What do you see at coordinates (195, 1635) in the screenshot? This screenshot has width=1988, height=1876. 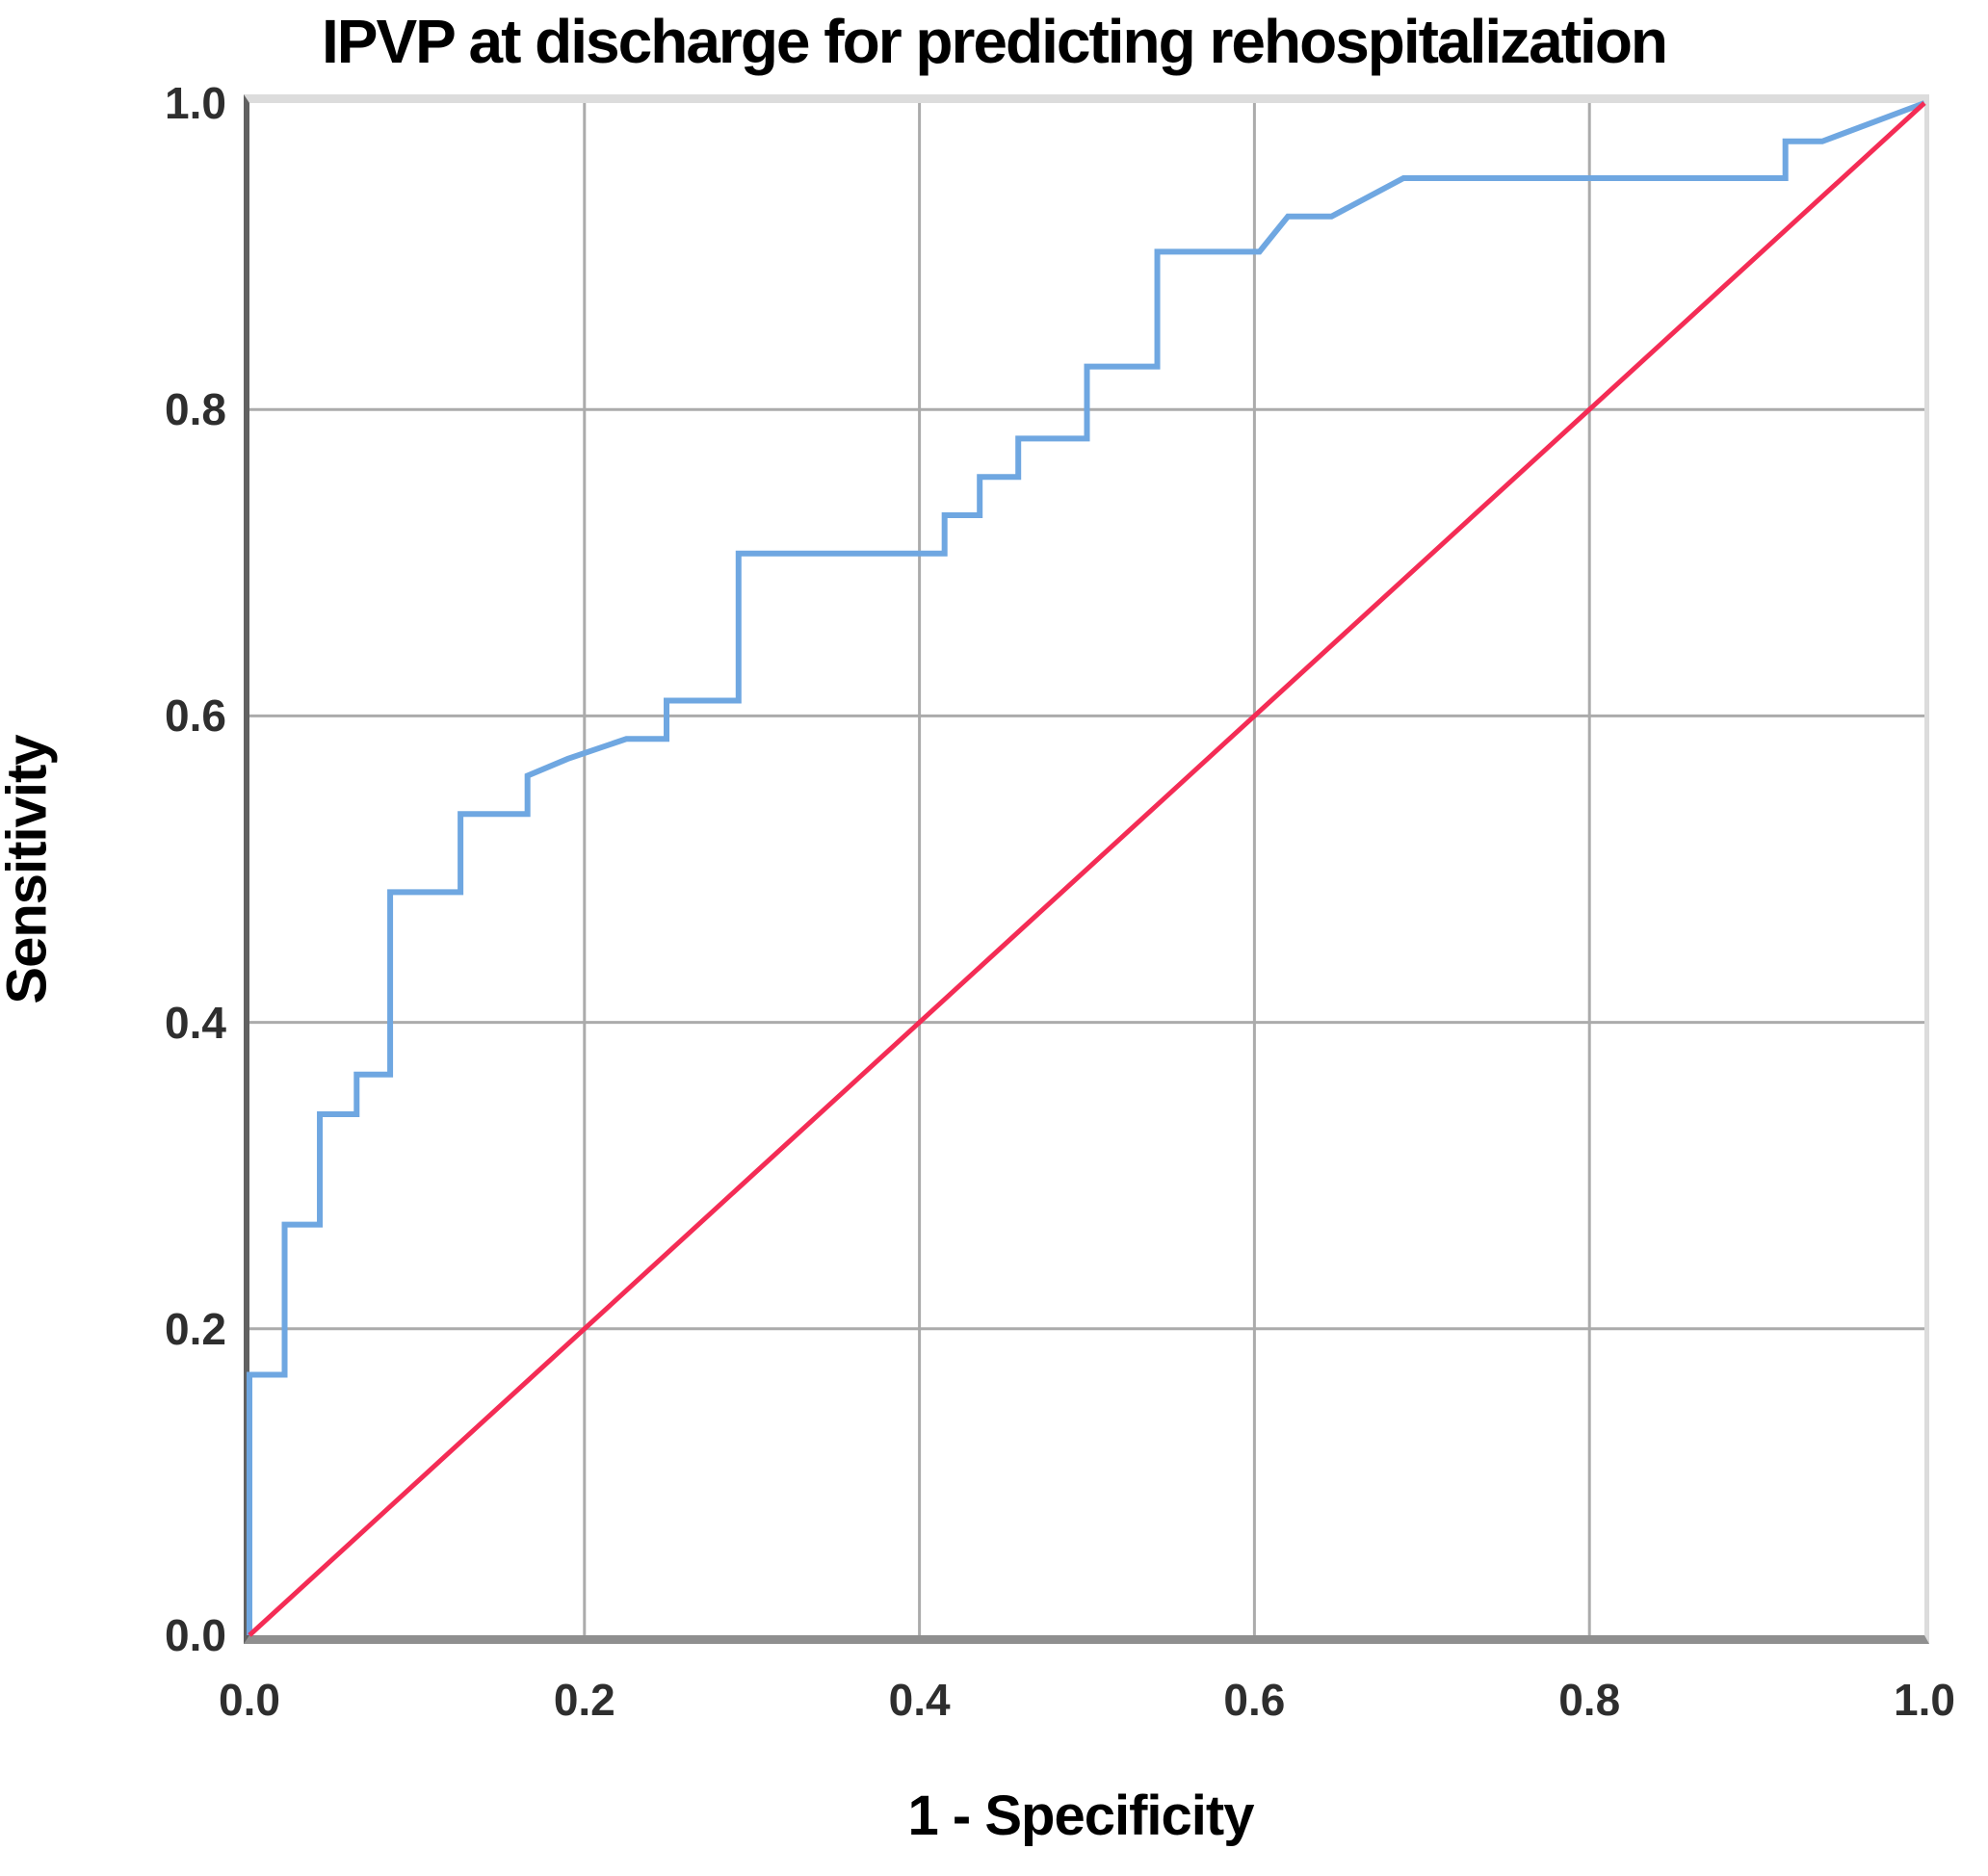 I see `y-tick-label: 0.0` at bounding box center [195, 1635].